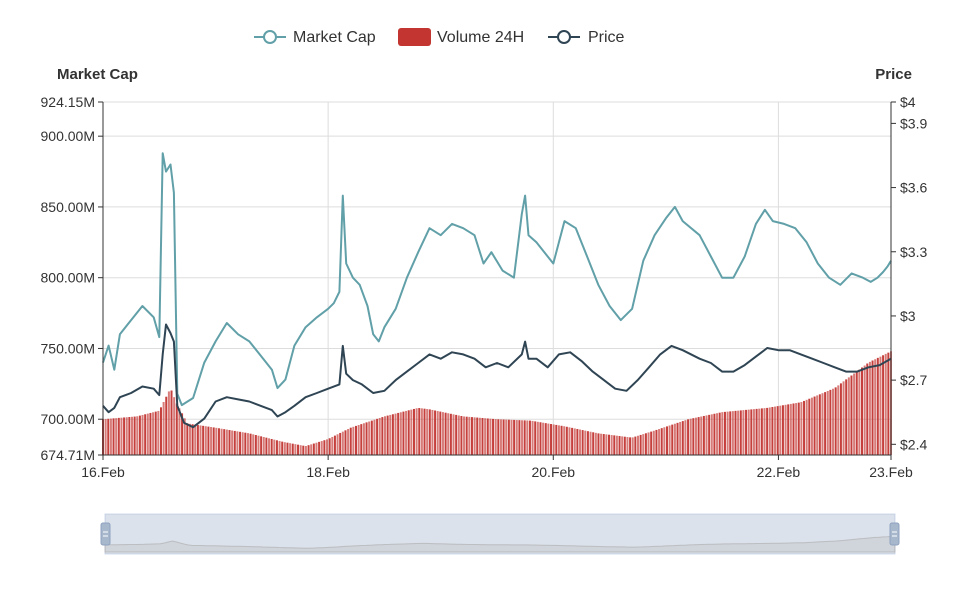 This screenshot has height=595, width=974. Describe the element at coordinates (480, 37) in the screenshot. I see `legend-label-volume: Volume 24H` at that location.